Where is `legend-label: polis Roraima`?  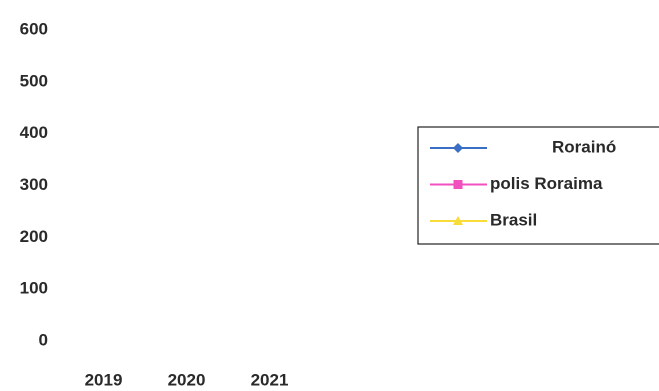
legend-label: polis Roraima is located at coordinates (546, 183).